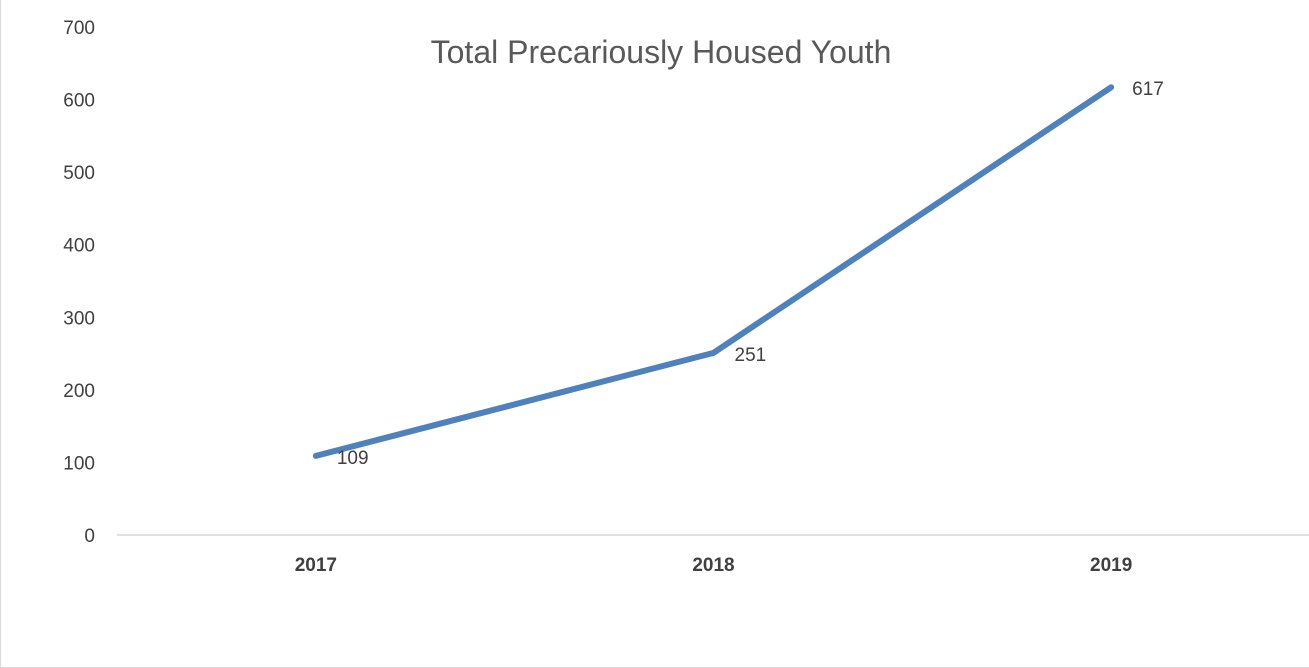  What do you see at coordinates (79, 246) in the screenshot?
I see `y-tick-label: 400` at bounding box center [79, 246].